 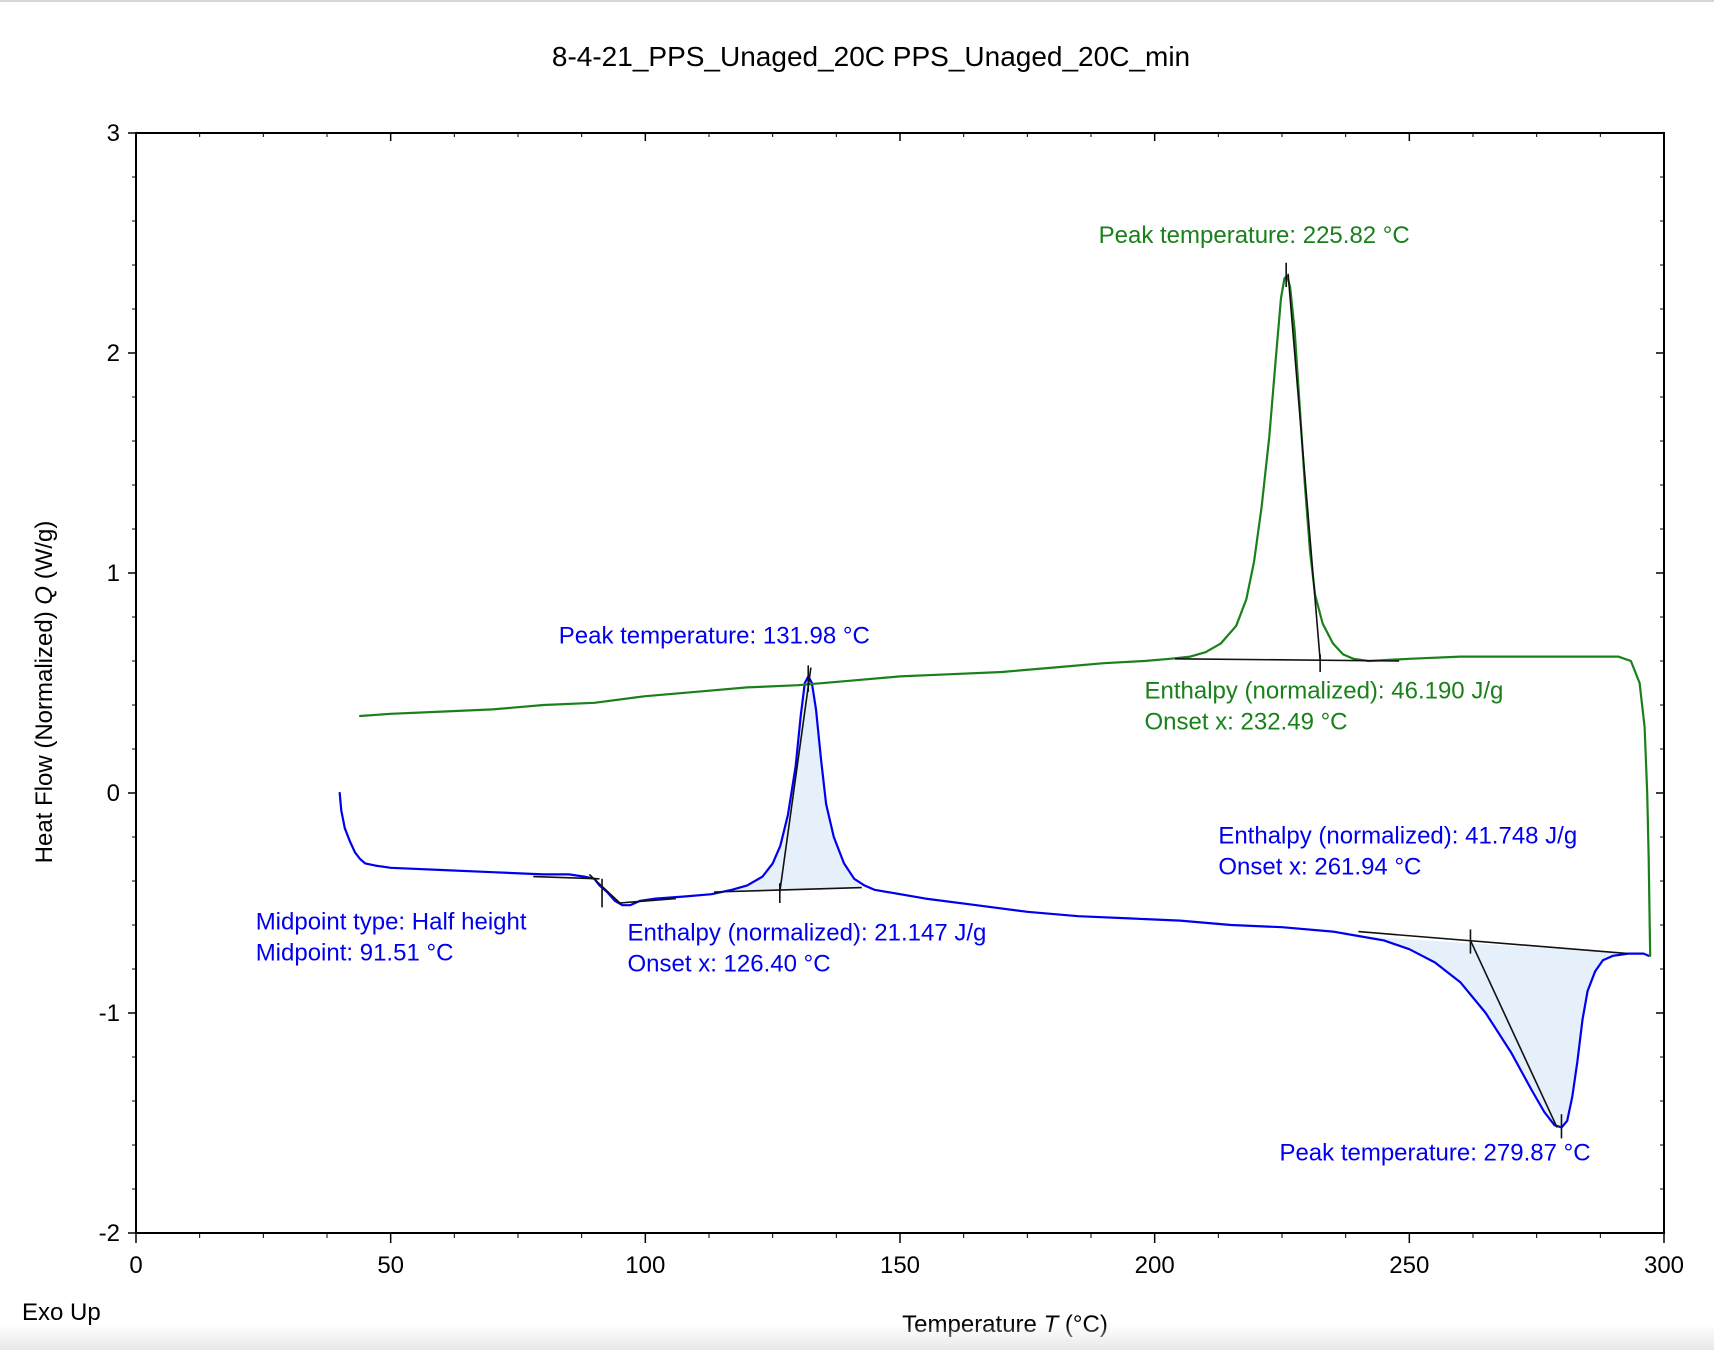 What do you see at coordinates (1409, 1265) in the screenshot?
I see `x-tick-label: 250` at bounding box center [1409, 1265].